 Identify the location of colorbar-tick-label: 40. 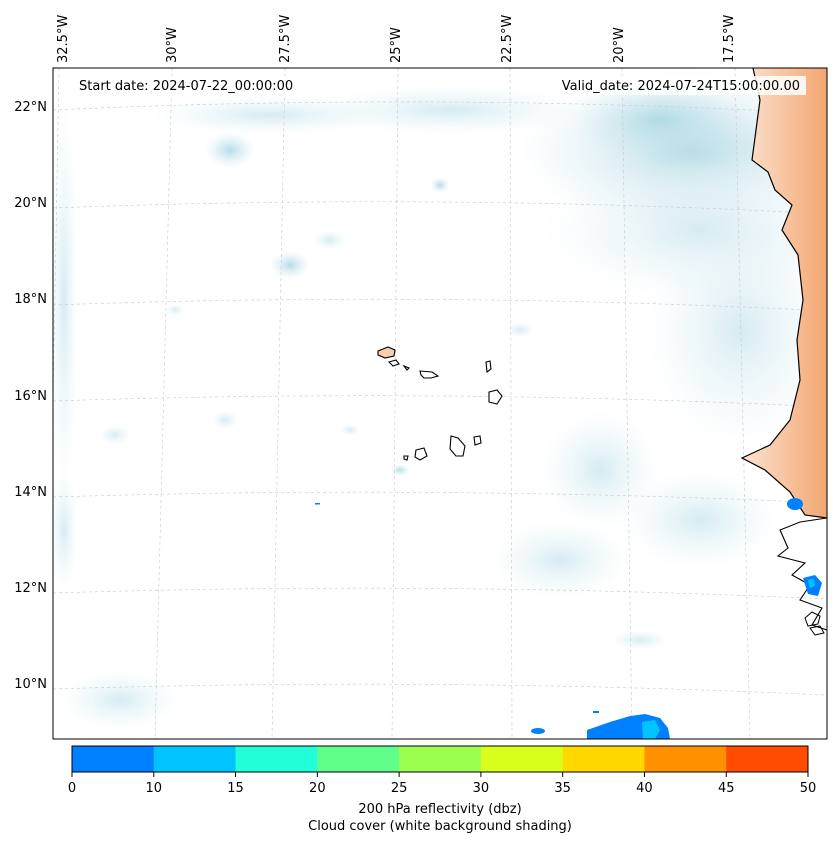
(644, 788).